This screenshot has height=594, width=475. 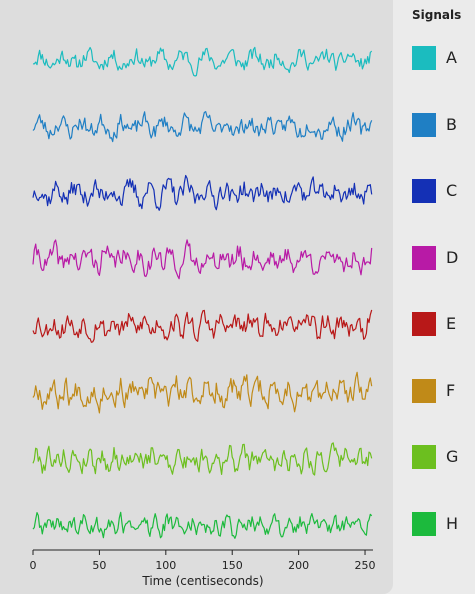 I want to click on x-tick-label-3: 150, so click(x=232, y=565).